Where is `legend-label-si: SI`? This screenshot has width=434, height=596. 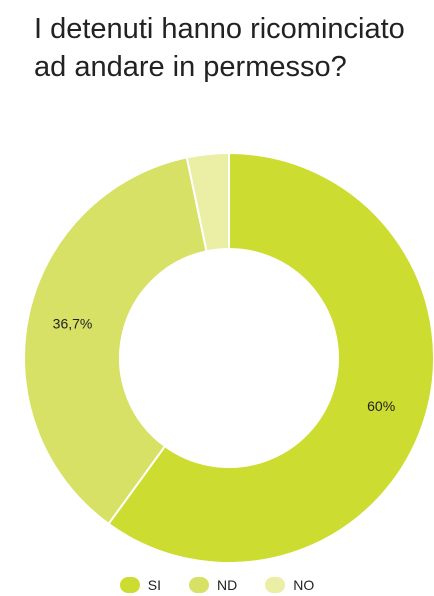
legend-label-si: SI is located at coordinates (154, 585).